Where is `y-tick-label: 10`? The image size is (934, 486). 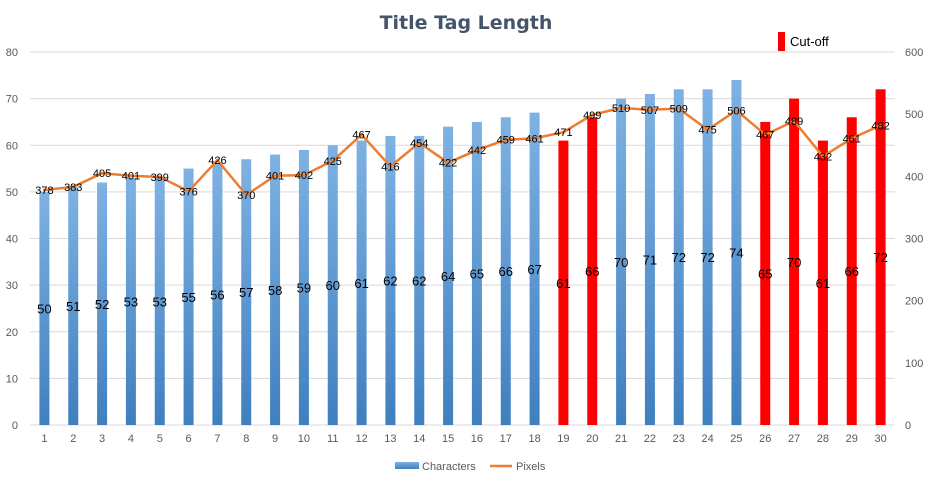 y-tick-label: 10 is located at coordinates (12, 379).